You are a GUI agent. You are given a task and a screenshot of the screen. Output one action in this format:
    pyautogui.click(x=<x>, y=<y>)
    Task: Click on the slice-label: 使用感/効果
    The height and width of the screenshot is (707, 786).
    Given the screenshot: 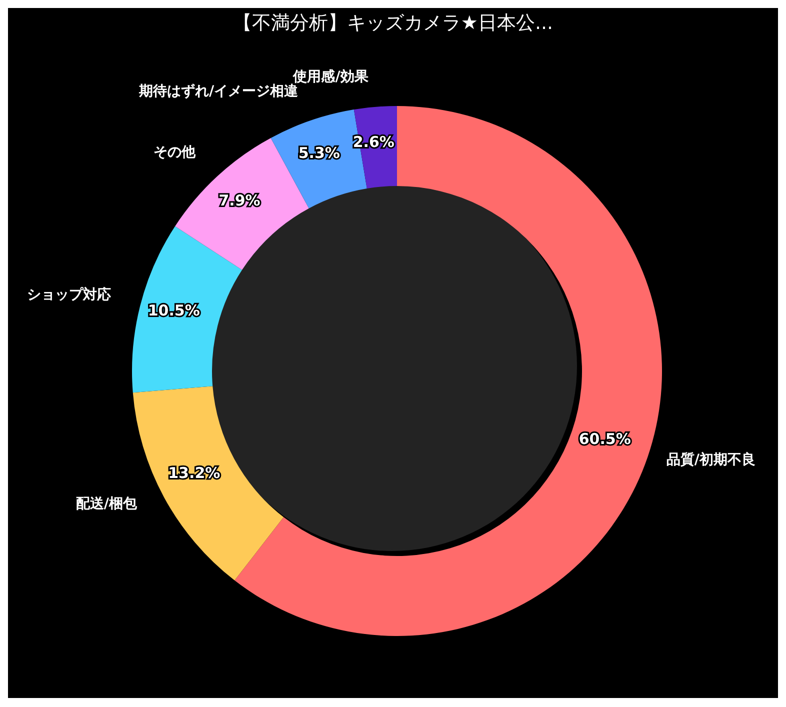 What is the action you would take?
    pyautogui.click(x=331, y=76)
    